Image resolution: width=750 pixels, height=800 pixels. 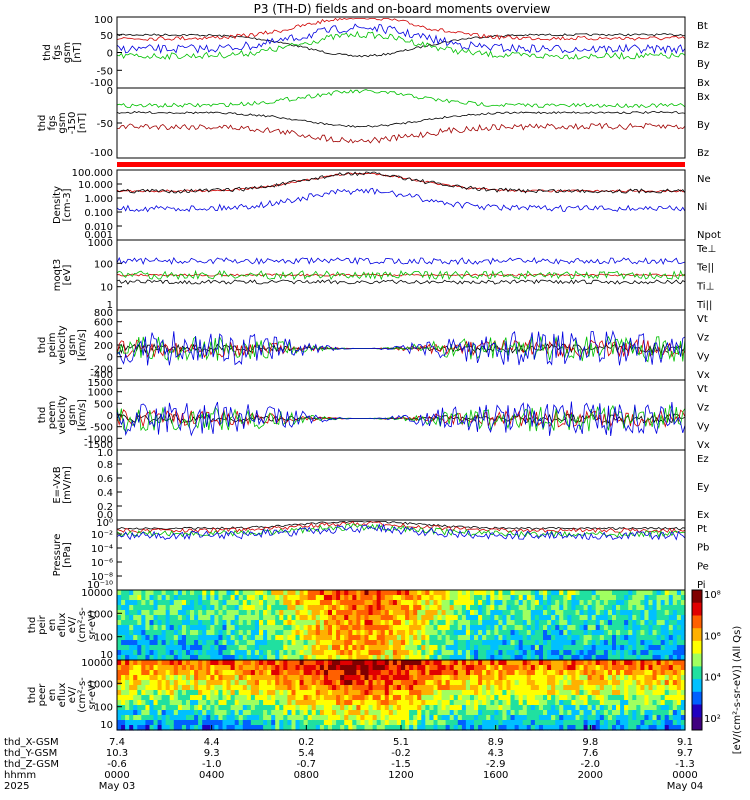 I want to click on y-axis-label: velocity, so click(x=62, y=344).